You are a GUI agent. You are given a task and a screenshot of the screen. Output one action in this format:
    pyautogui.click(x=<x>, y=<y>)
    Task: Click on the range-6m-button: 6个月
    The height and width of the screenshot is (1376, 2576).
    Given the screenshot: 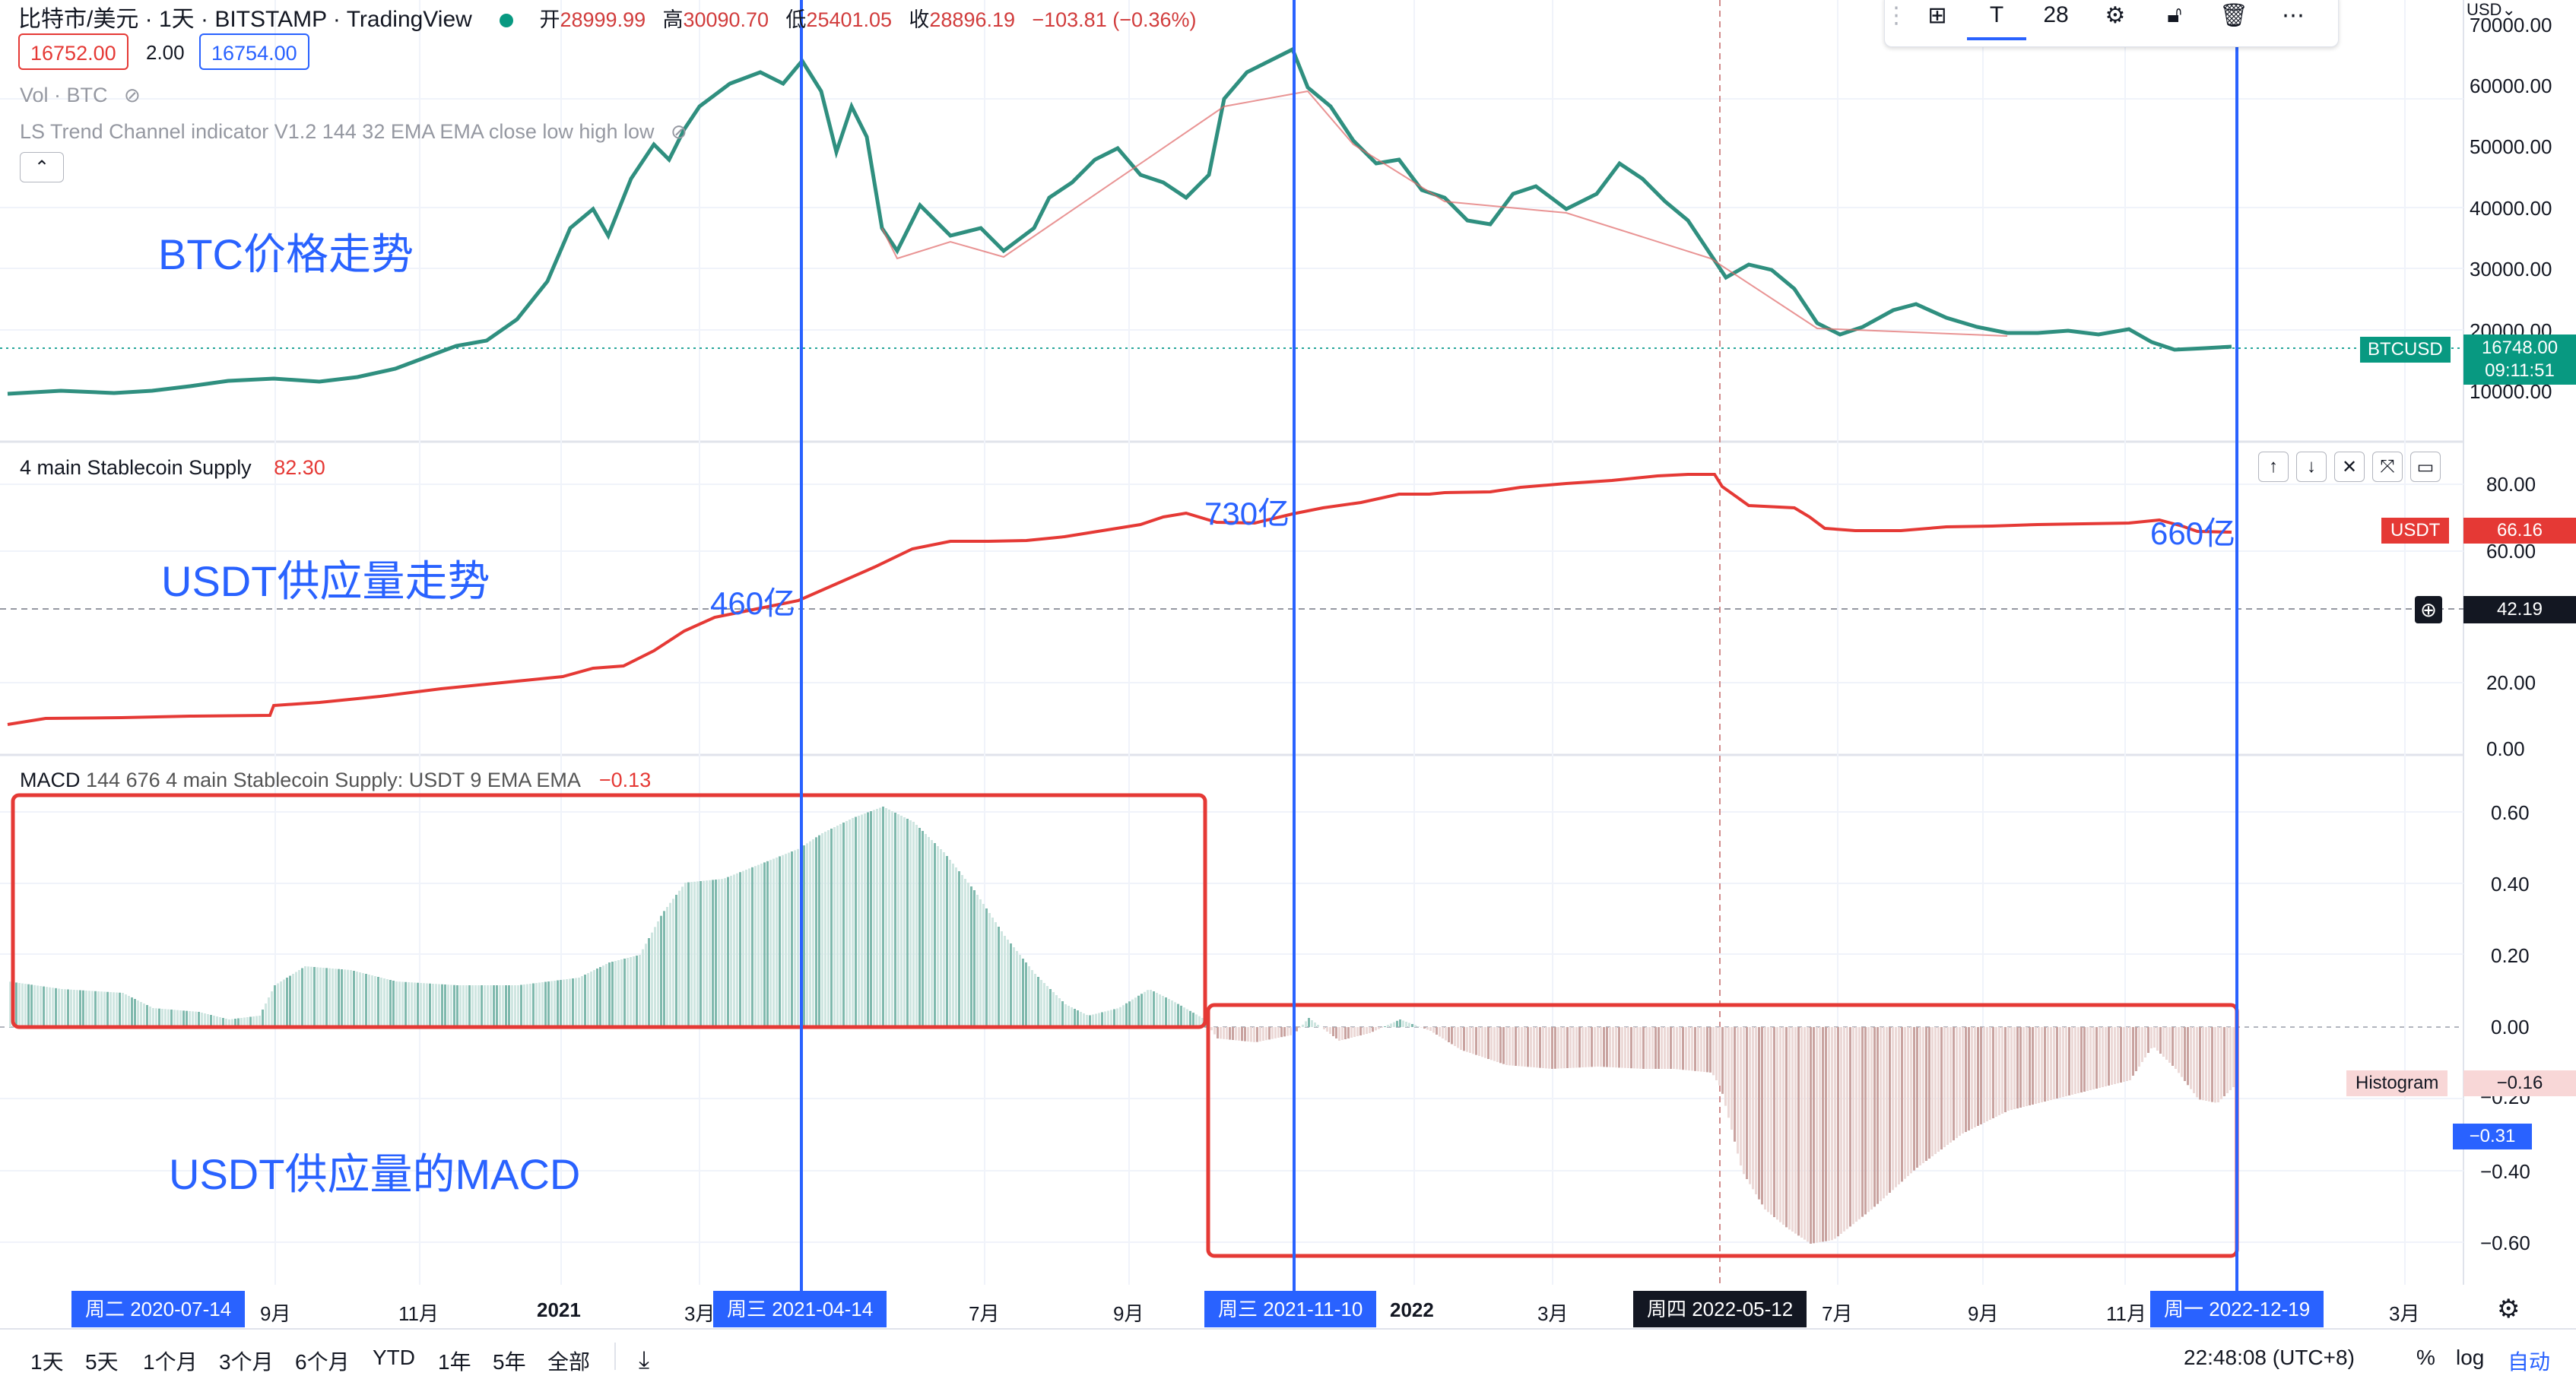 What is the action you would take?
    pyautogui.click(x=322, y=1362)
    